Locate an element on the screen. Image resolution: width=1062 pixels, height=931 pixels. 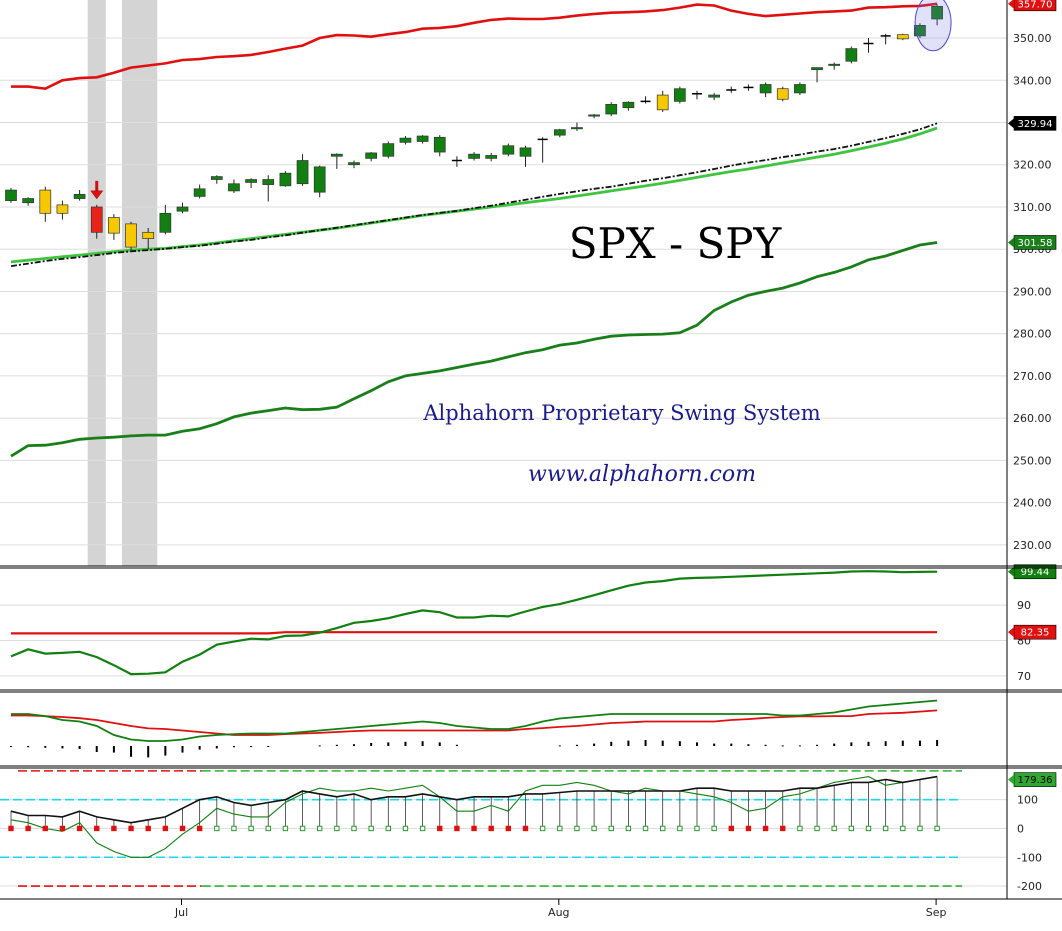
y-tick-label: 250.00 is located at coordinates (1032, 460).